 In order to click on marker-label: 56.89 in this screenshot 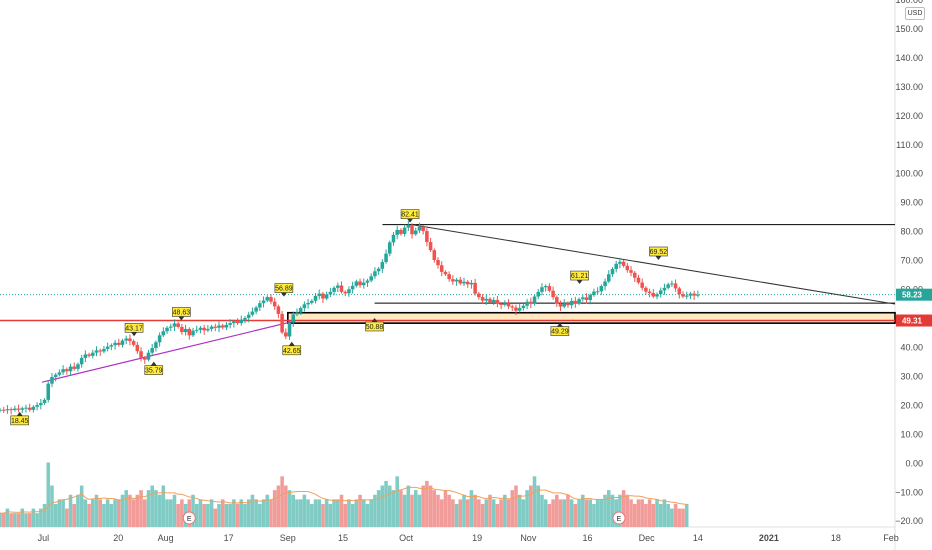, I will do `click(284, 289)`.